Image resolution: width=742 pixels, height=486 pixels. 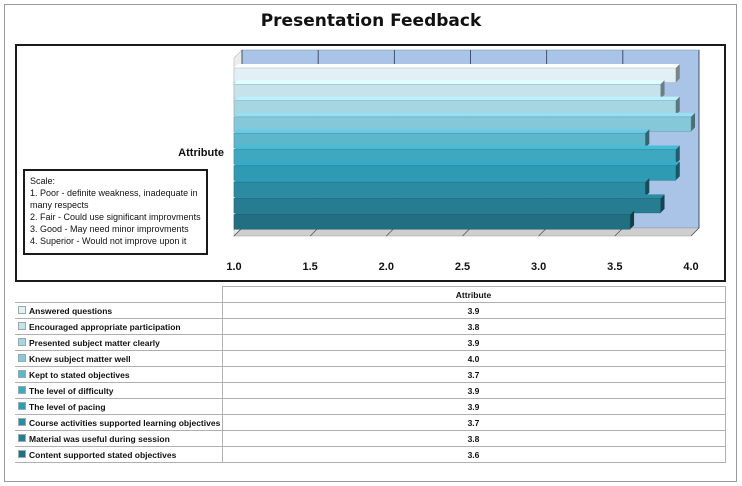 I want to click on table-header-row: Attribute, so click(x=370, y=294).